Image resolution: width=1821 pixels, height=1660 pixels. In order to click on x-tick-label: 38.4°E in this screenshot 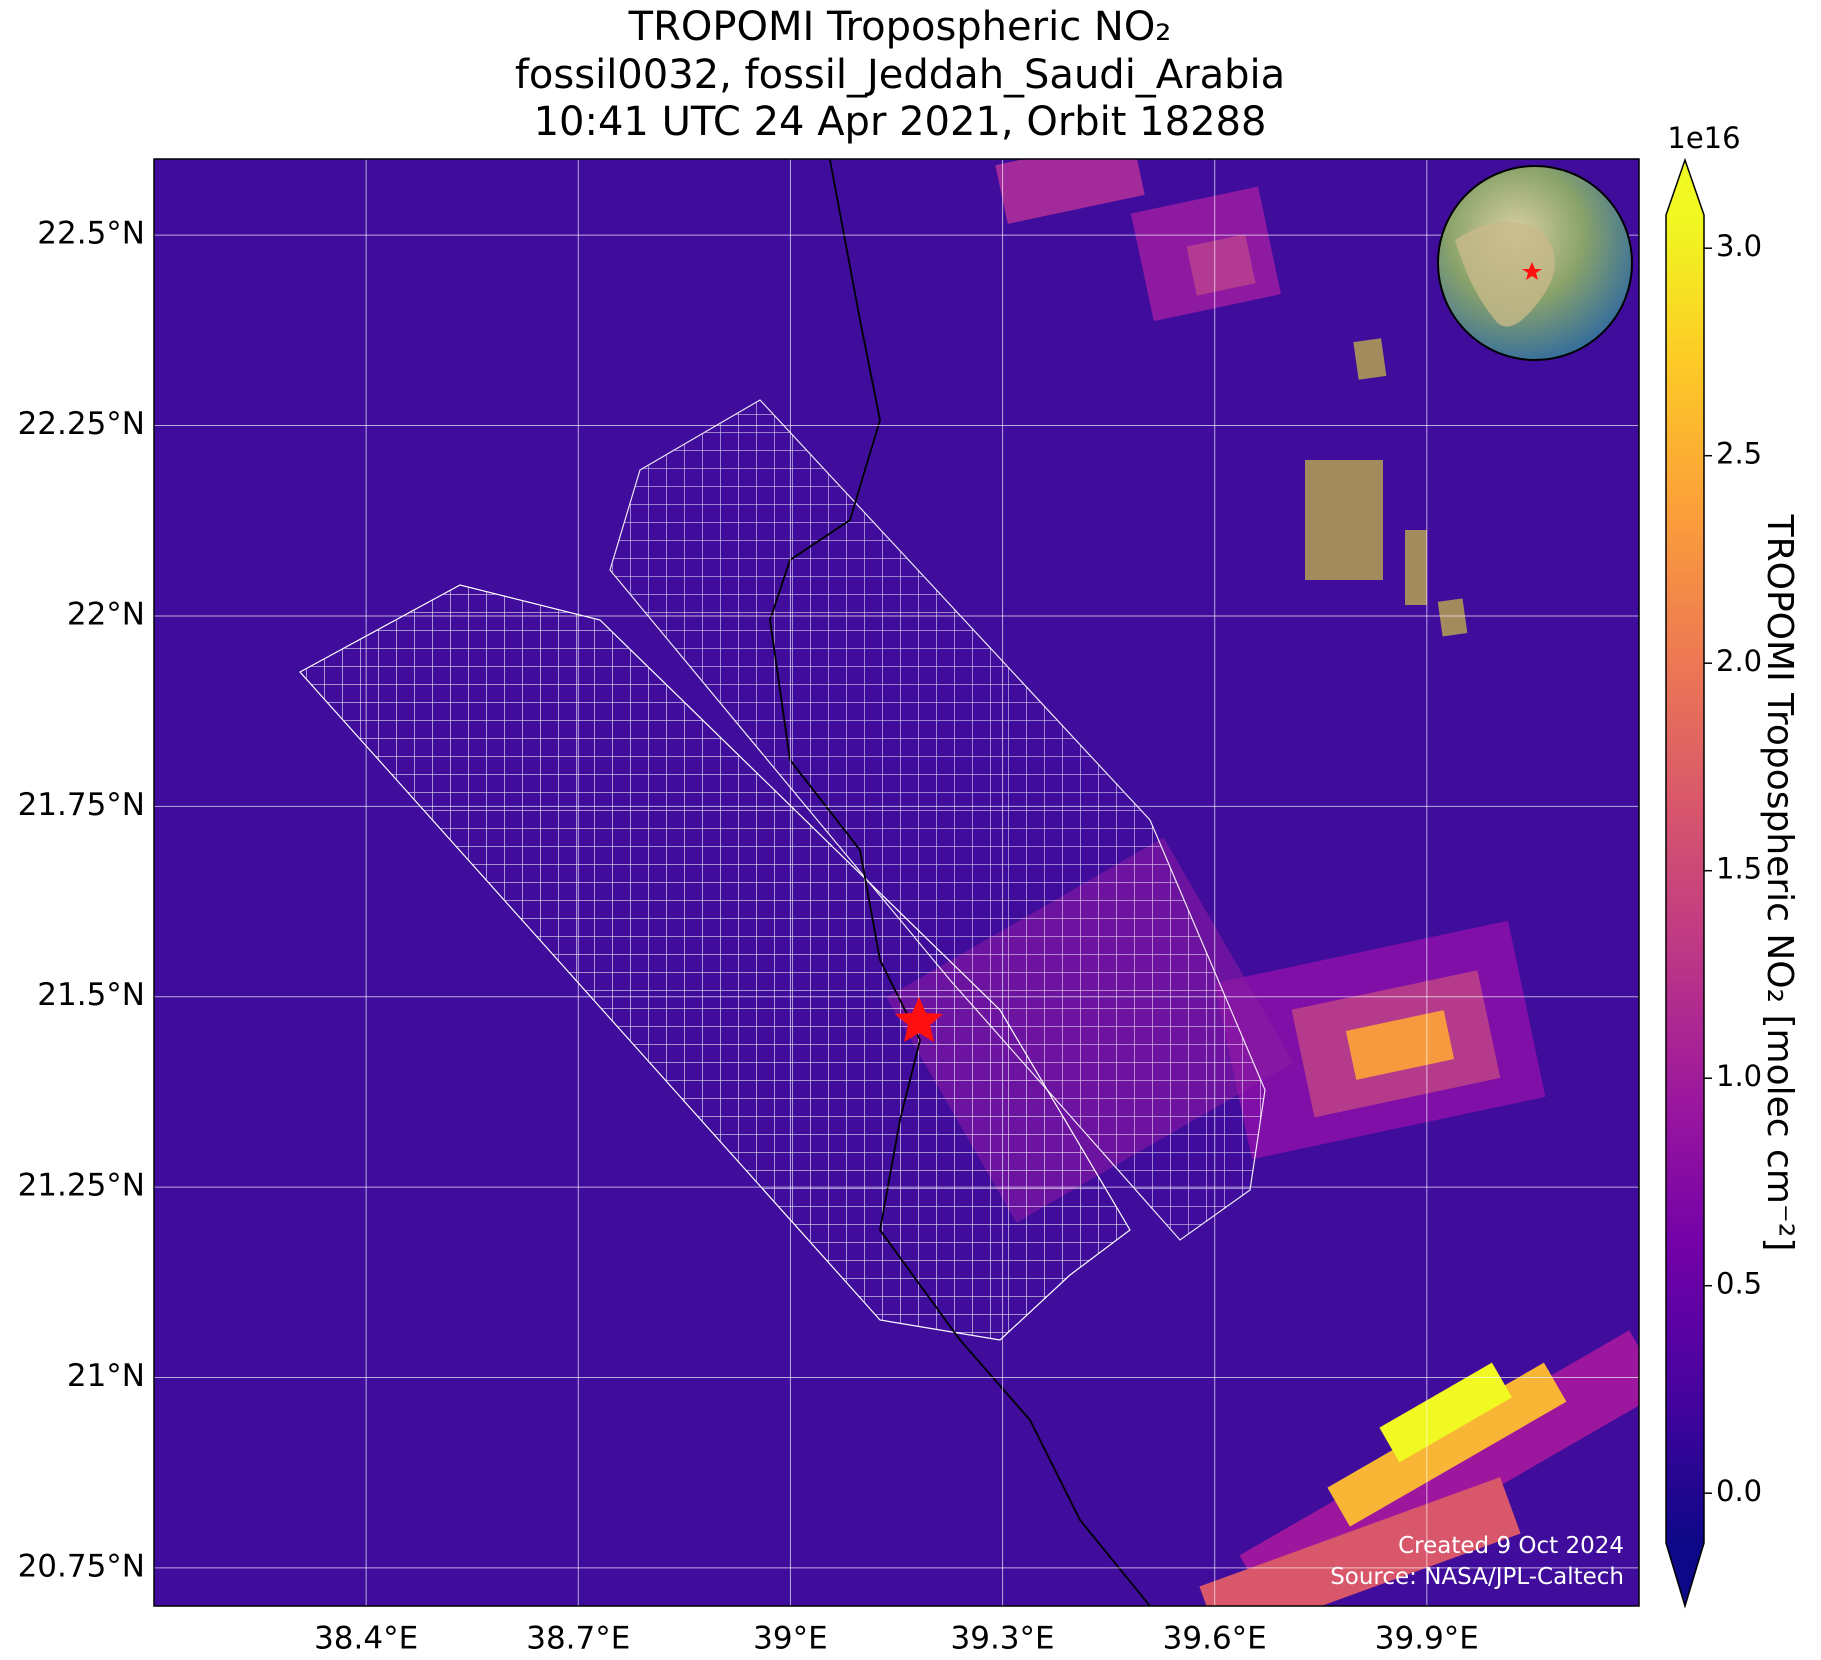, I will do `click(366, 1639)`.